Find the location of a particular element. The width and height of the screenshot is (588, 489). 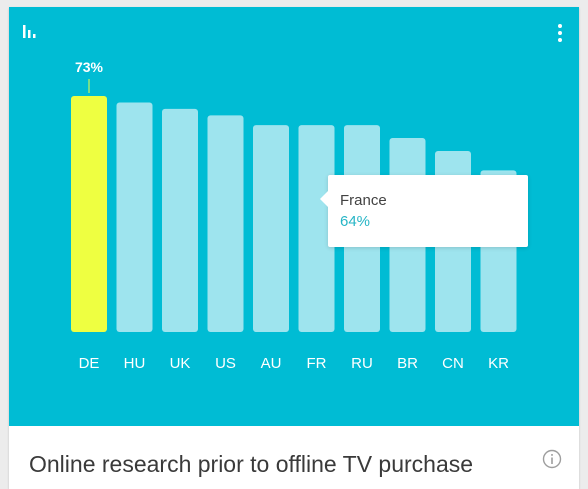

x-tick-label-br: BR is located at coordinates (407, 363).